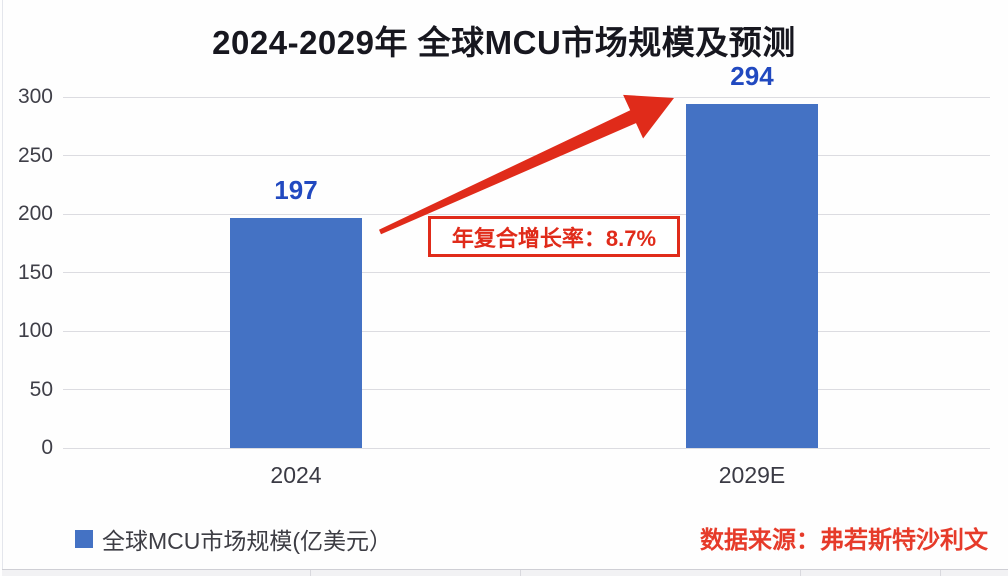 This screenshot has width=1008, height=576. What do you see at coordinates (35, 272) in the screenshot?
I see `y-tick-label: 150` at bounding box center [35, 272].